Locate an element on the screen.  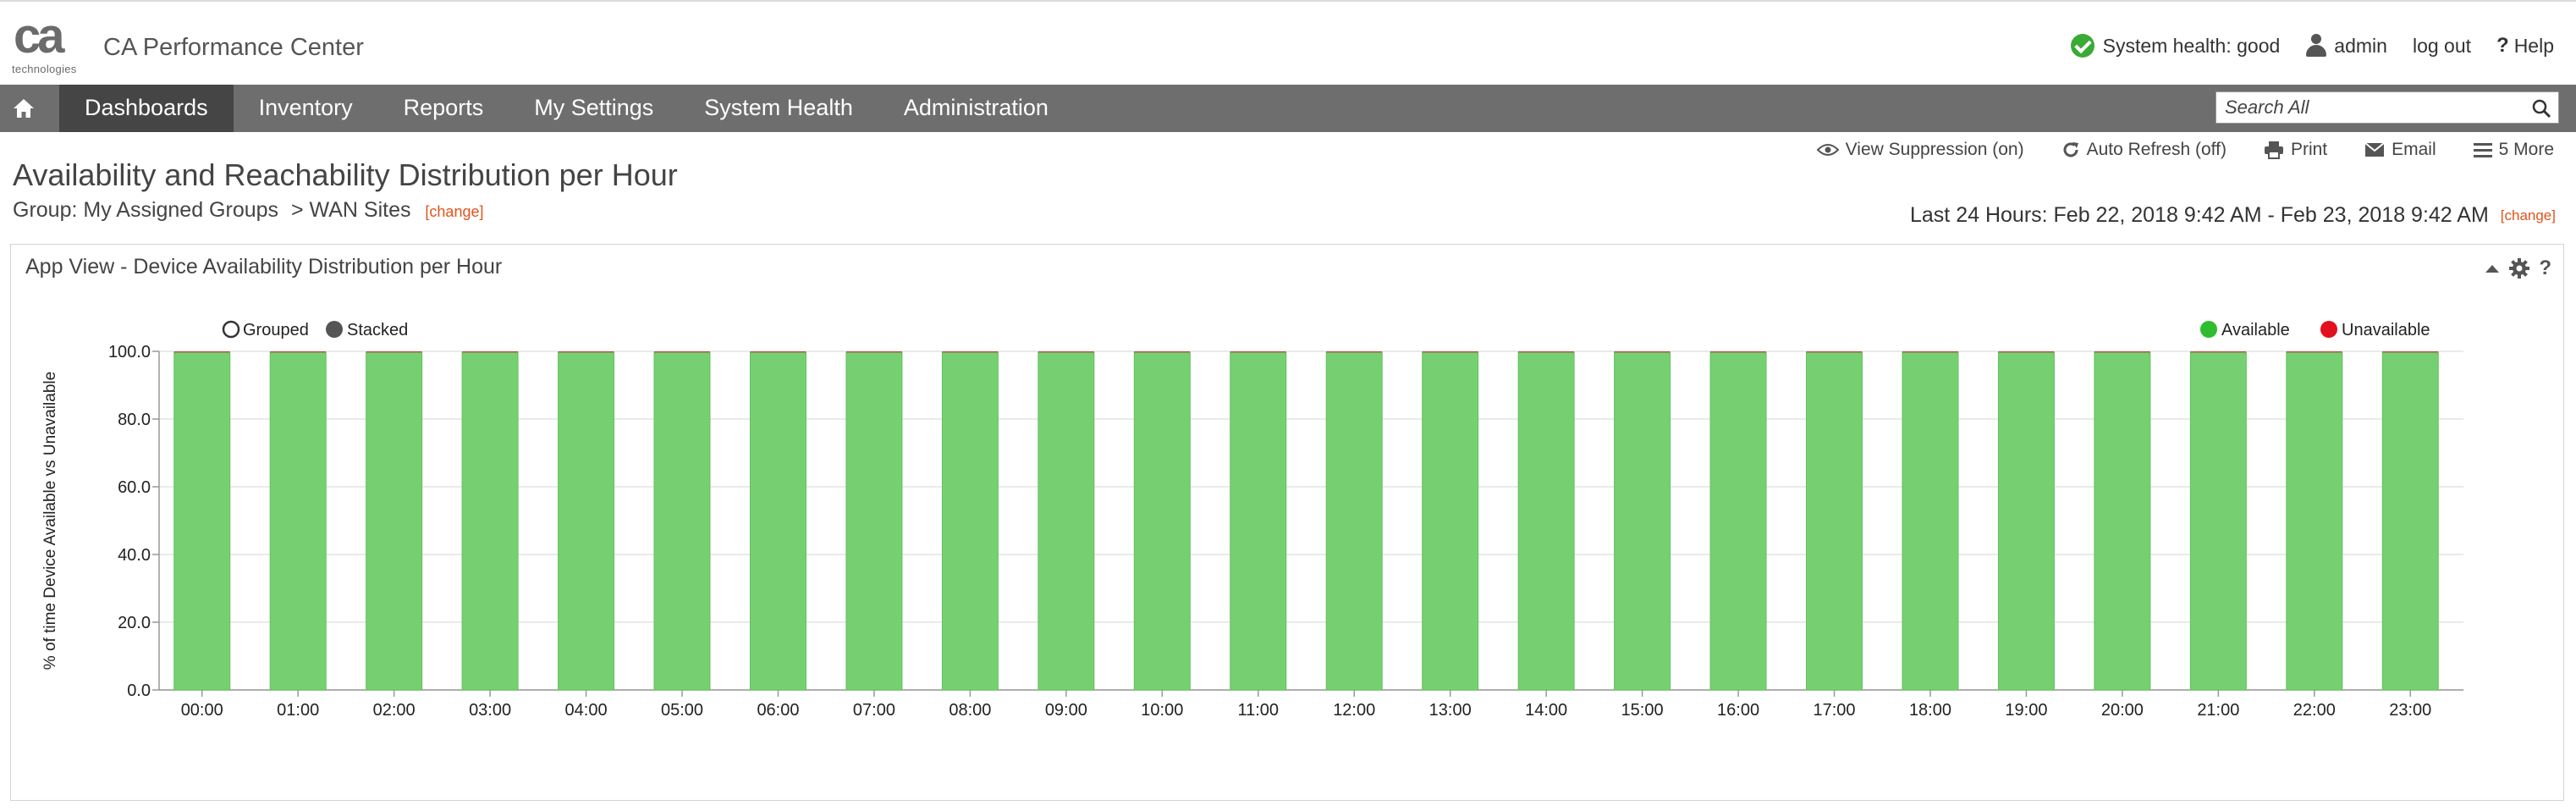
more-menu-button: 5 More is located at coordinates (2513, 150).